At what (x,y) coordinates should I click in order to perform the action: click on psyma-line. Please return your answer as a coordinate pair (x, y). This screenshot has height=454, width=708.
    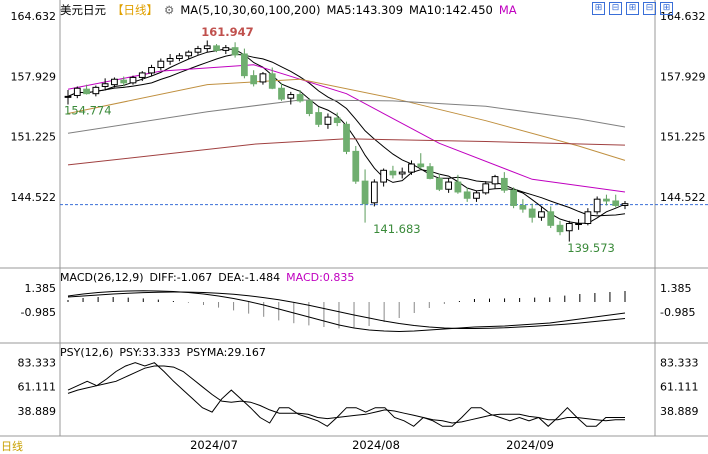
    Looking at the image, I should click on (346, 394).